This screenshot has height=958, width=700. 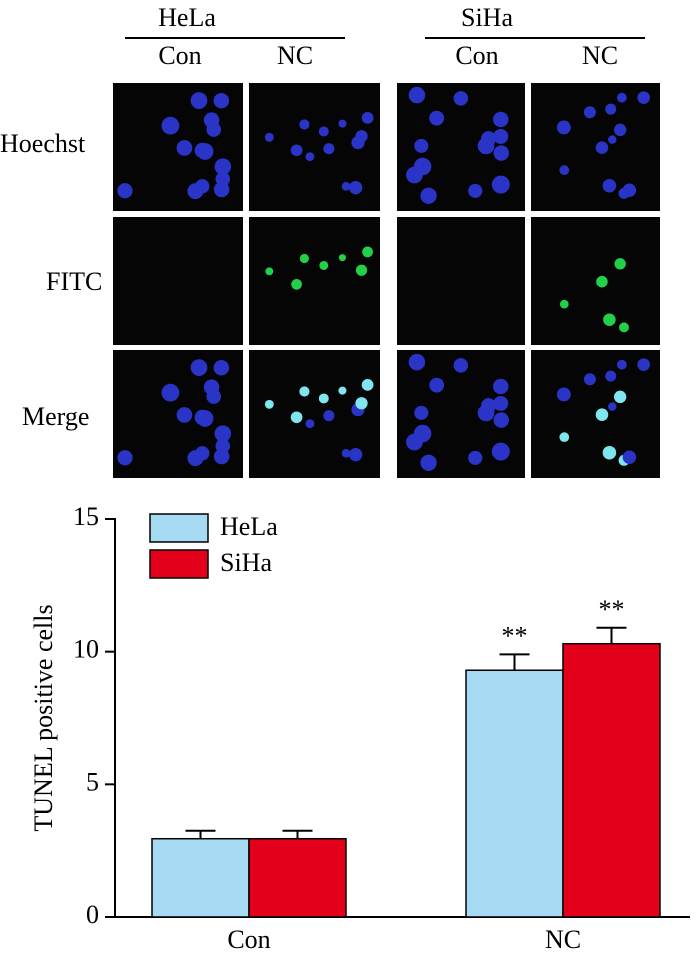 I want to click on legend-label: SiHa, so click(x=246, y=562).